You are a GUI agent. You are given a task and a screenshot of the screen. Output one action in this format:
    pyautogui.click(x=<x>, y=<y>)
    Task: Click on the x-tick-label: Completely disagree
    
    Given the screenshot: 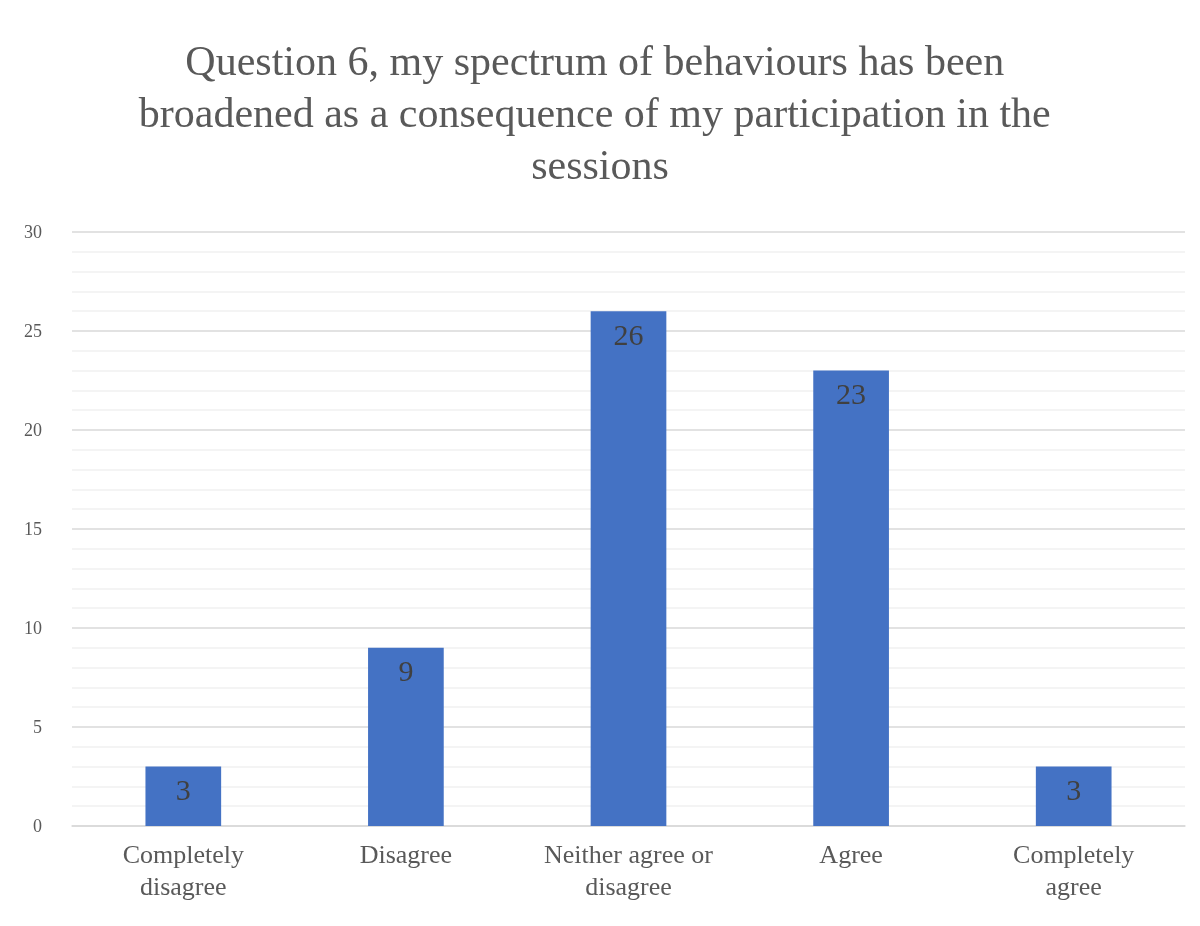 What is the action you would take?
    pyautogui.click(x=183, y=870)
    